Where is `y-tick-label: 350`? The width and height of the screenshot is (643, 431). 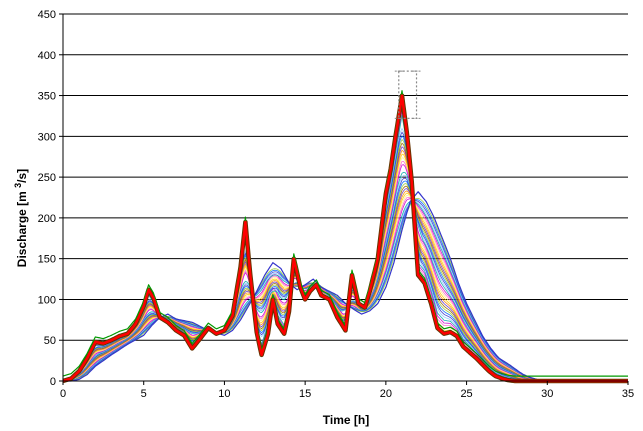
y-tick-label: 350 is located at coordinates (47, 97).